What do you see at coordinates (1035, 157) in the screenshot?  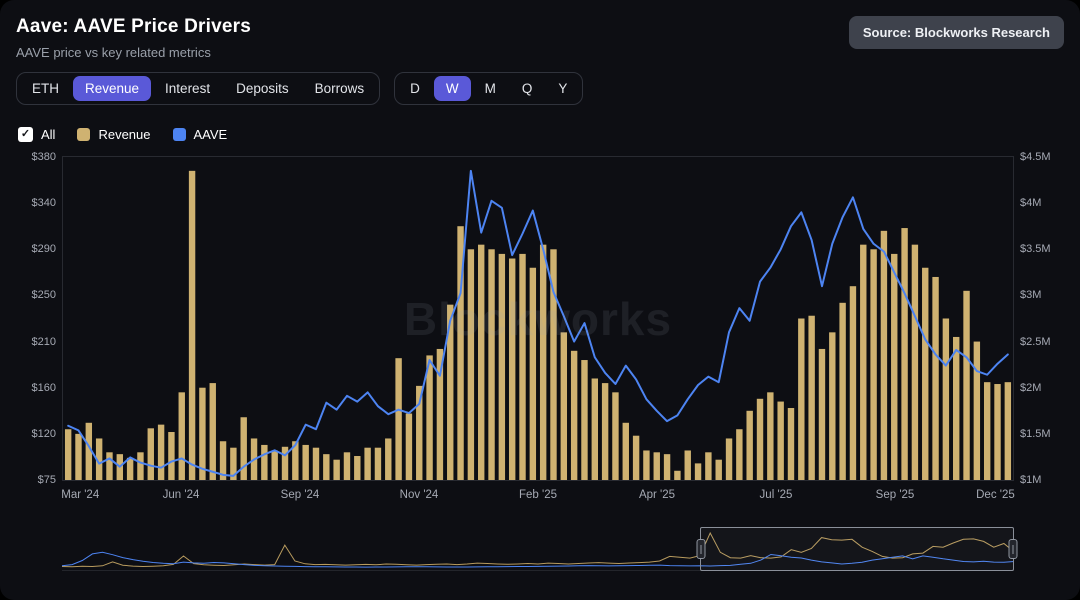 I see `y-tick-label: $4.5M` at bounding box center [1035, 157].